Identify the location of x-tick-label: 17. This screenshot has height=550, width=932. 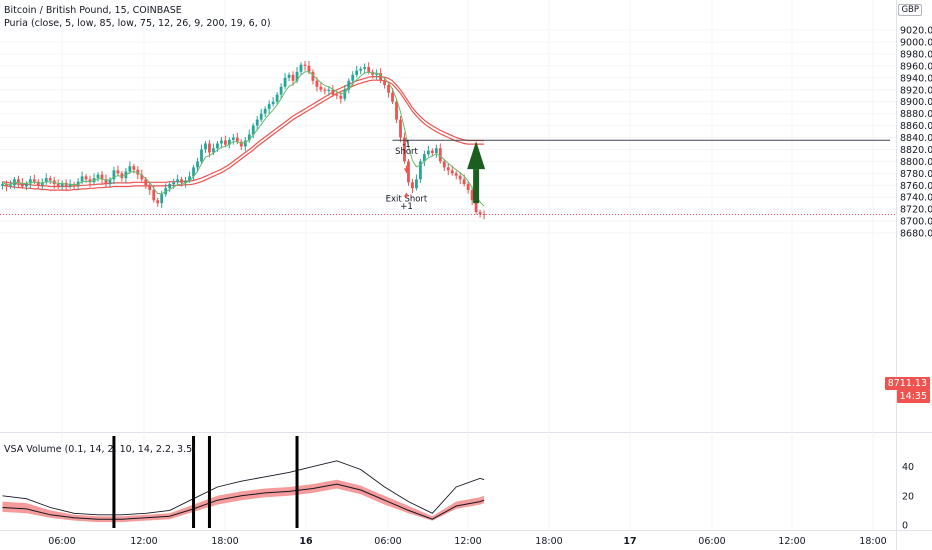
(629, 541).